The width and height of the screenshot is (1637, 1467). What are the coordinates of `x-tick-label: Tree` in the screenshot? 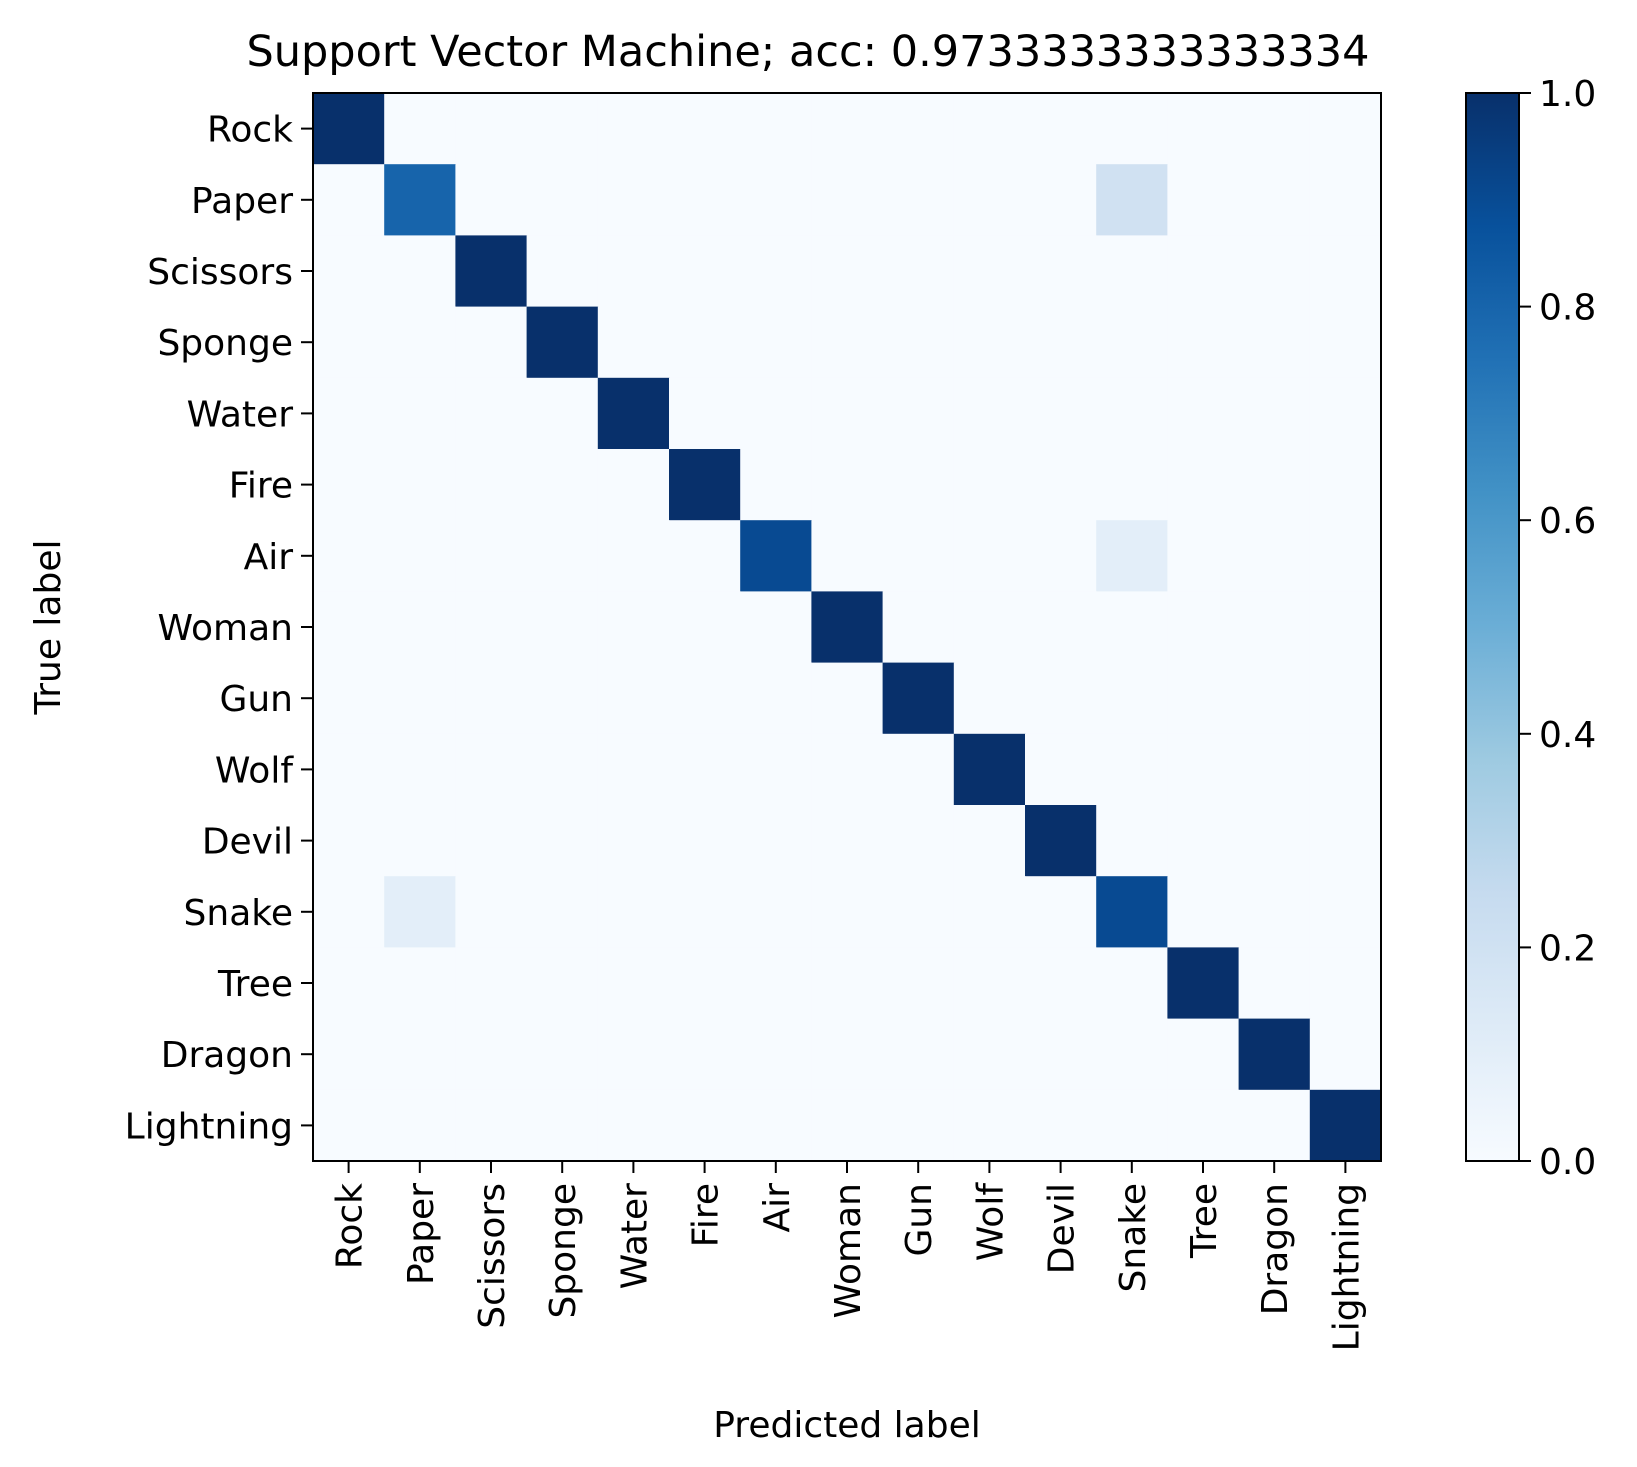 It's located at (1204, 1221).